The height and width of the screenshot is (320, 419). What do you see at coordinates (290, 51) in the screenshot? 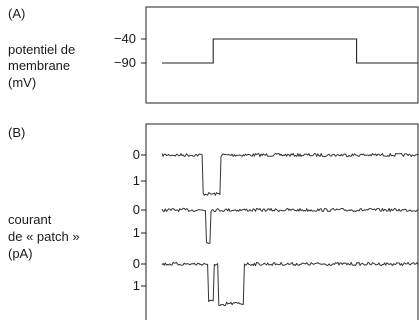
I see `voltage-step-line` at bounding box center [290, 51].